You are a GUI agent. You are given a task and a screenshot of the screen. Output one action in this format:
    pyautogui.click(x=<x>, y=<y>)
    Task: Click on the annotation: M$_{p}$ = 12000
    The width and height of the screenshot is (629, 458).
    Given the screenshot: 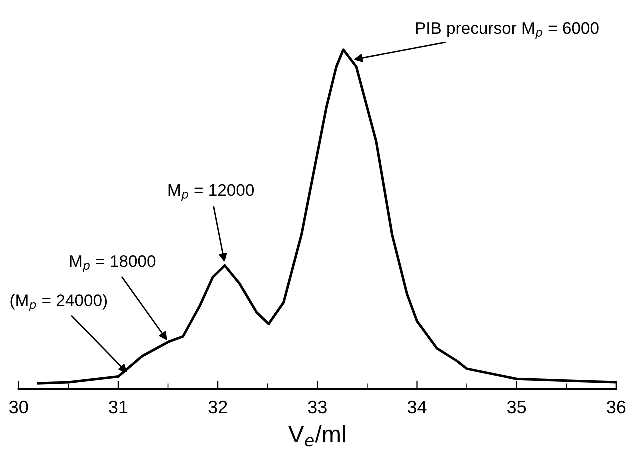 What is the action you would take?
    pyautogui.click(x=211, y=193)
    